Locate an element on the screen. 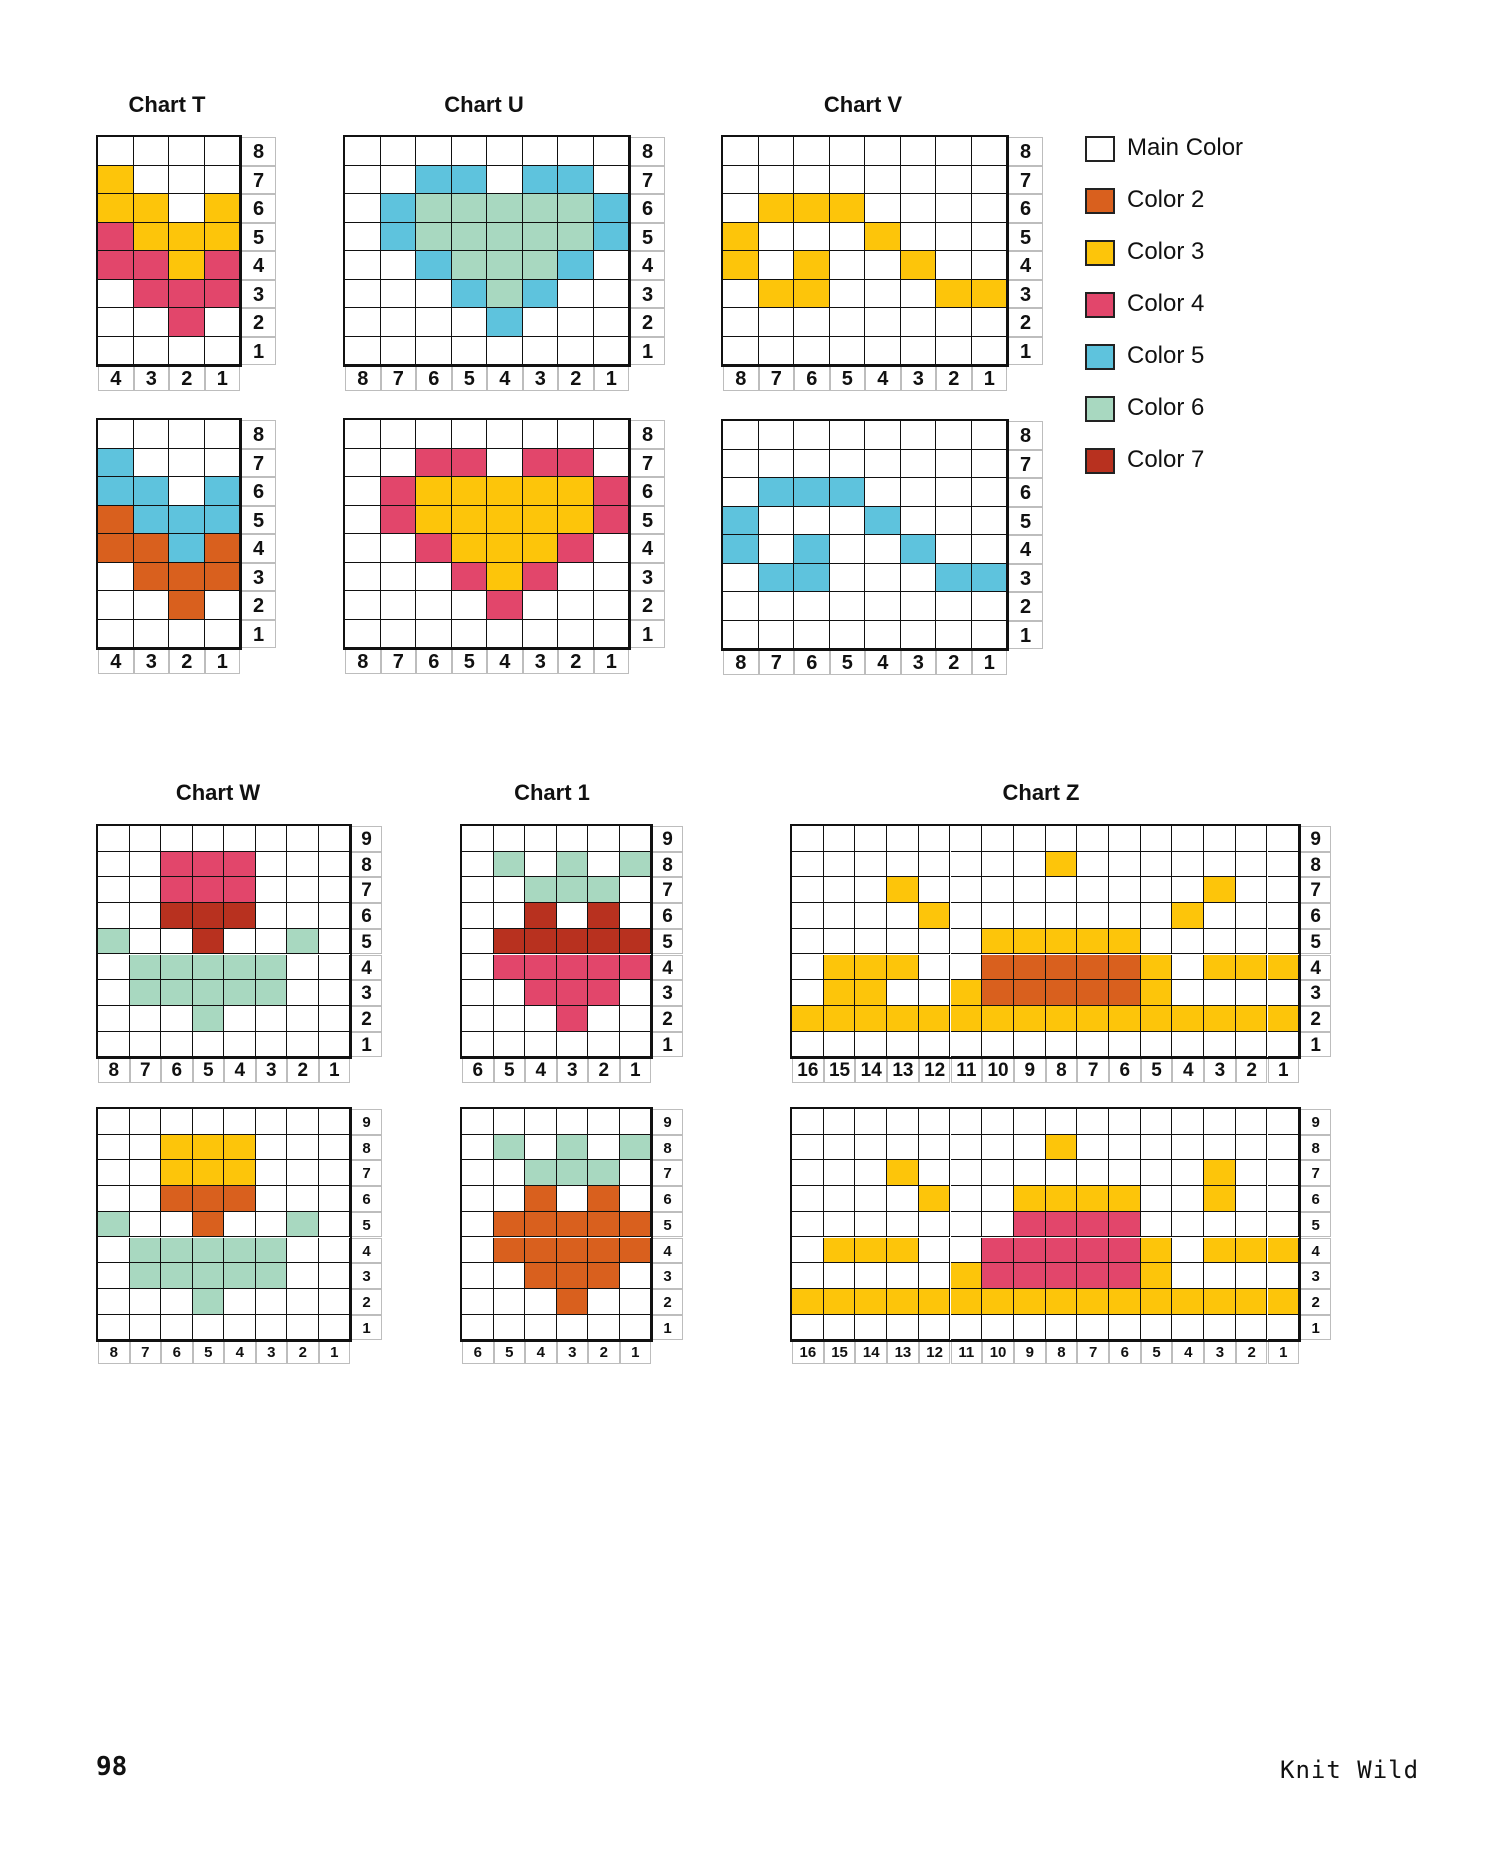  row-number: 6 is located at coordinates (648, 491).